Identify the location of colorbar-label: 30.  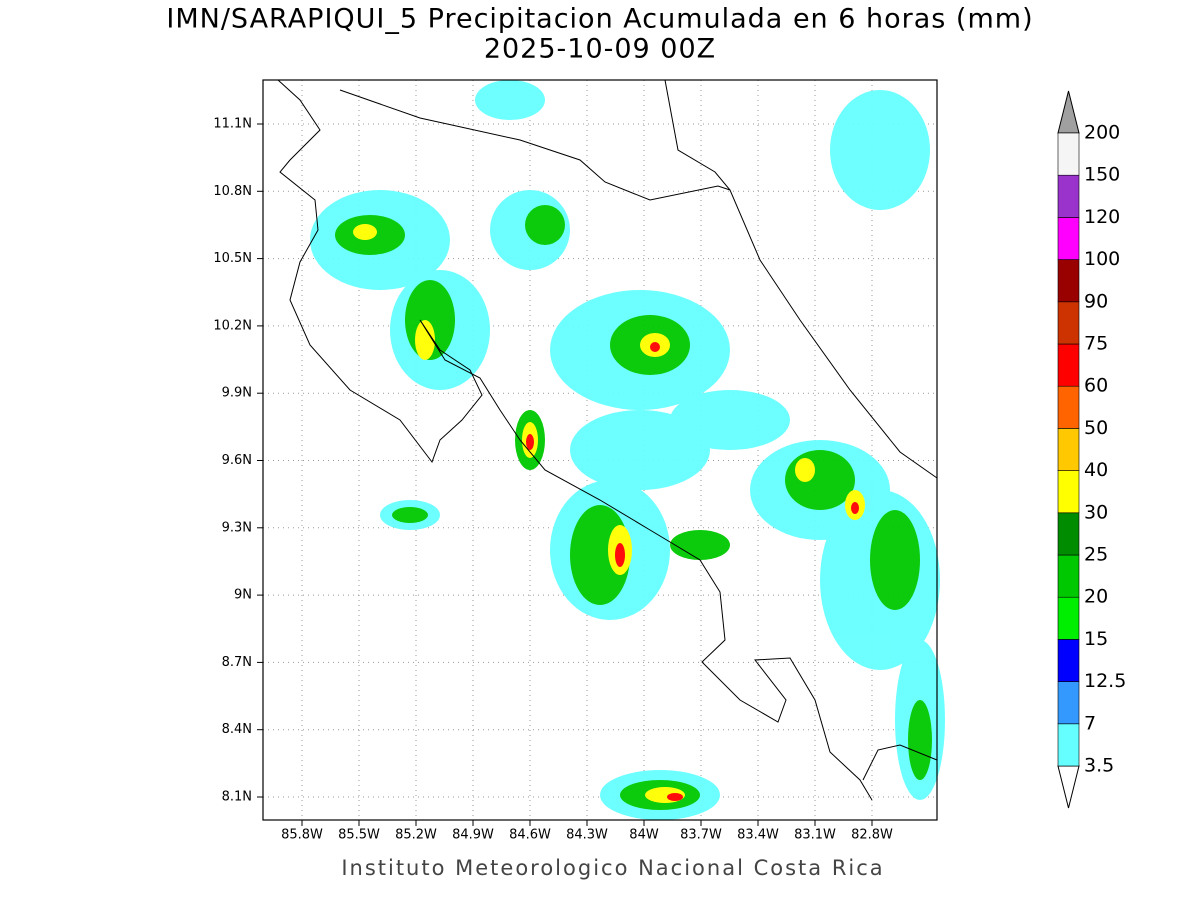
(1096, 512).